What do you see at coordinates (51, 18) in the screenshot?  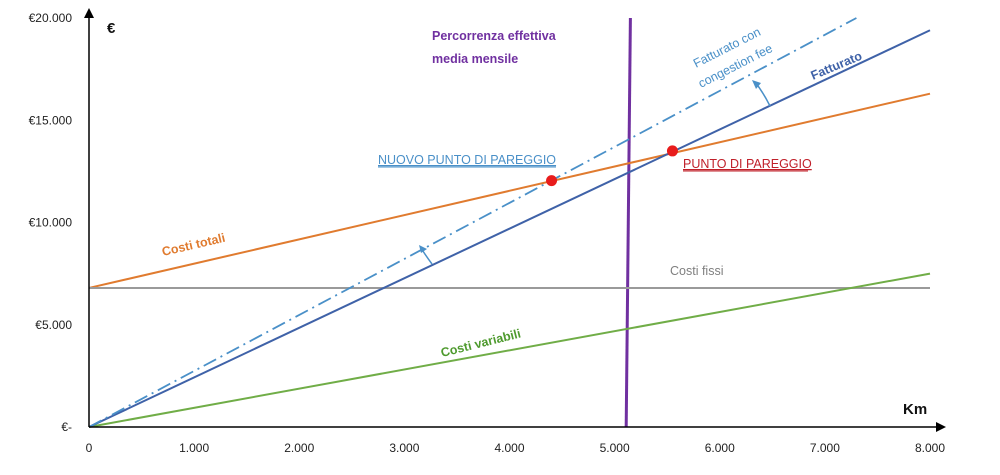 I see `y-tick-label: €20.000` at bounding box center [51, 18].